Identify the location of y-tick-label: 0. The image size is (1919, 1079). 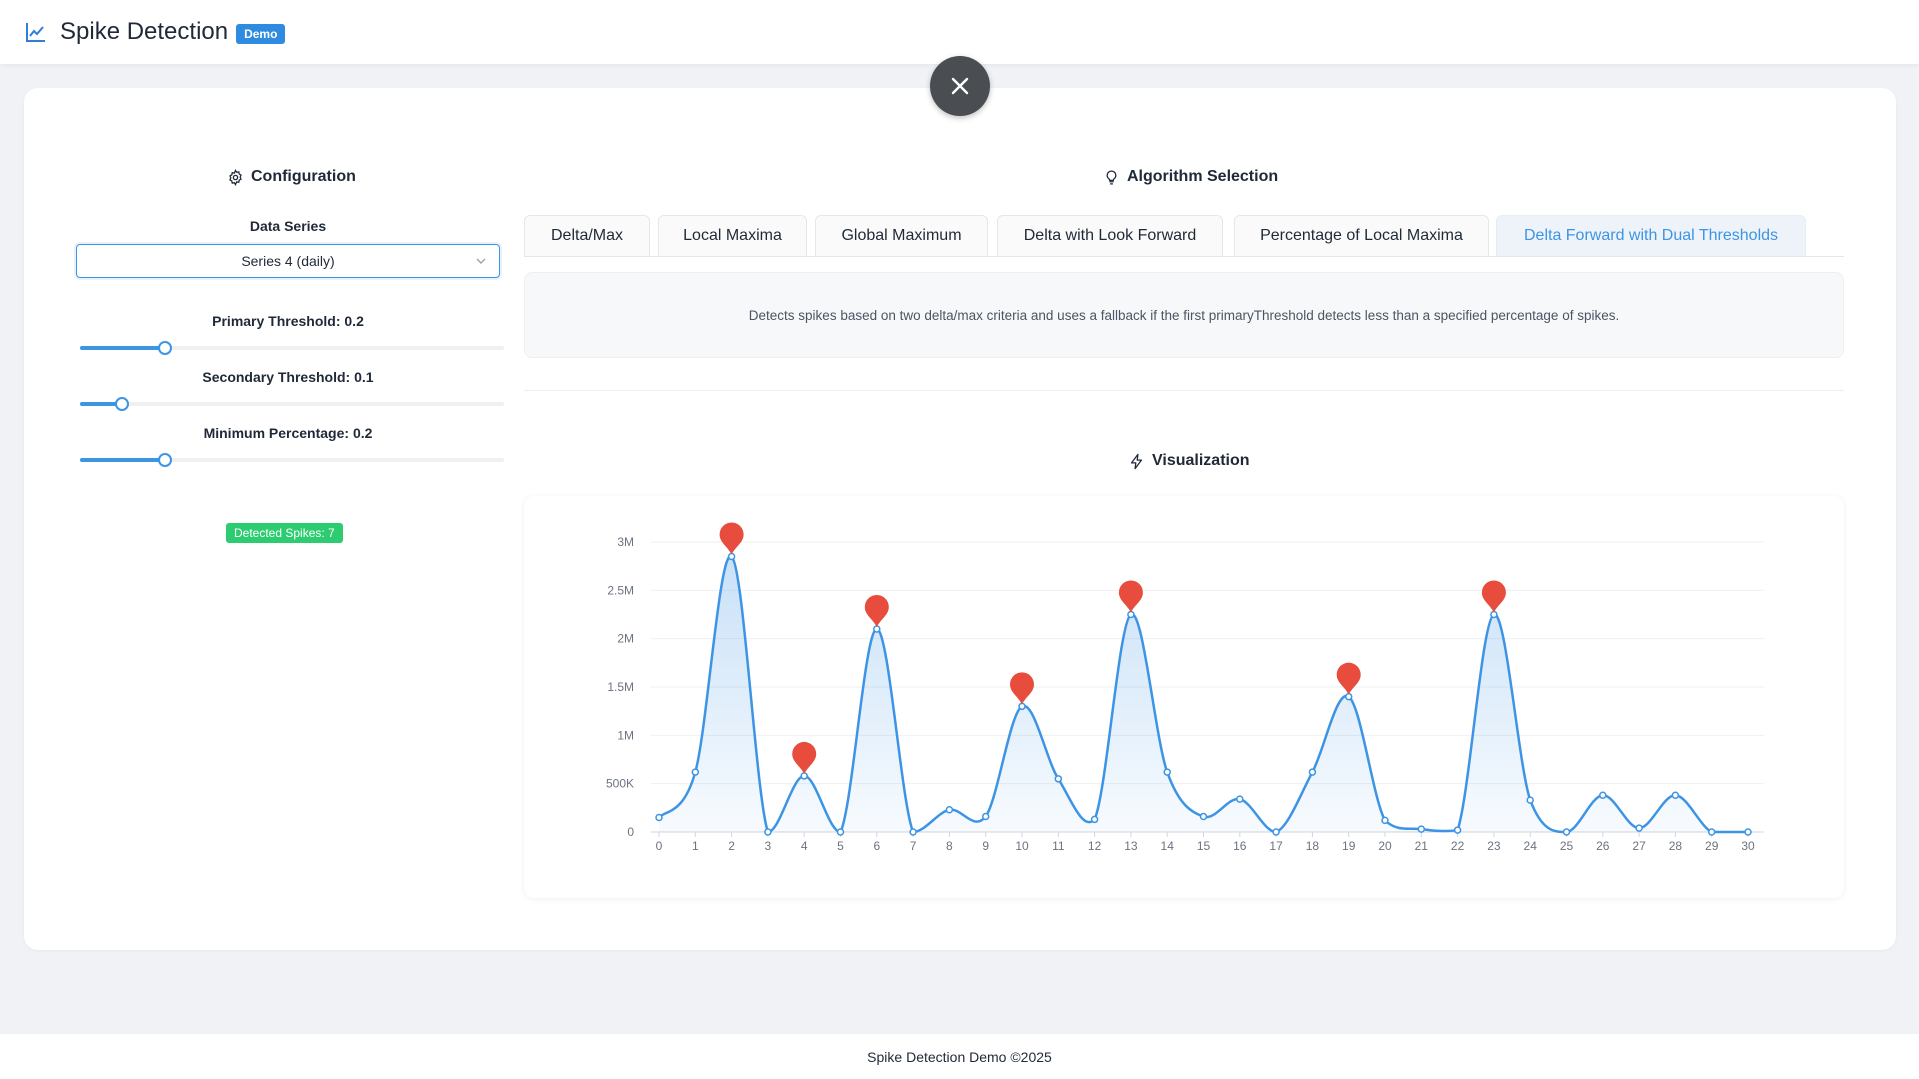
(630, 832).